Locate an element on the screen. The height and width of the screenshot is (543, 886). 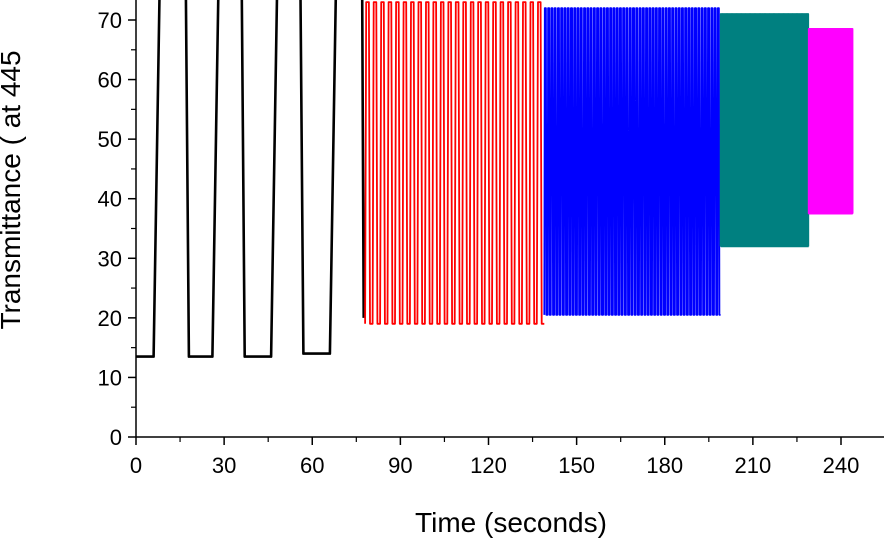
x-tick-label: 180 is located at coordinates (664, 465).